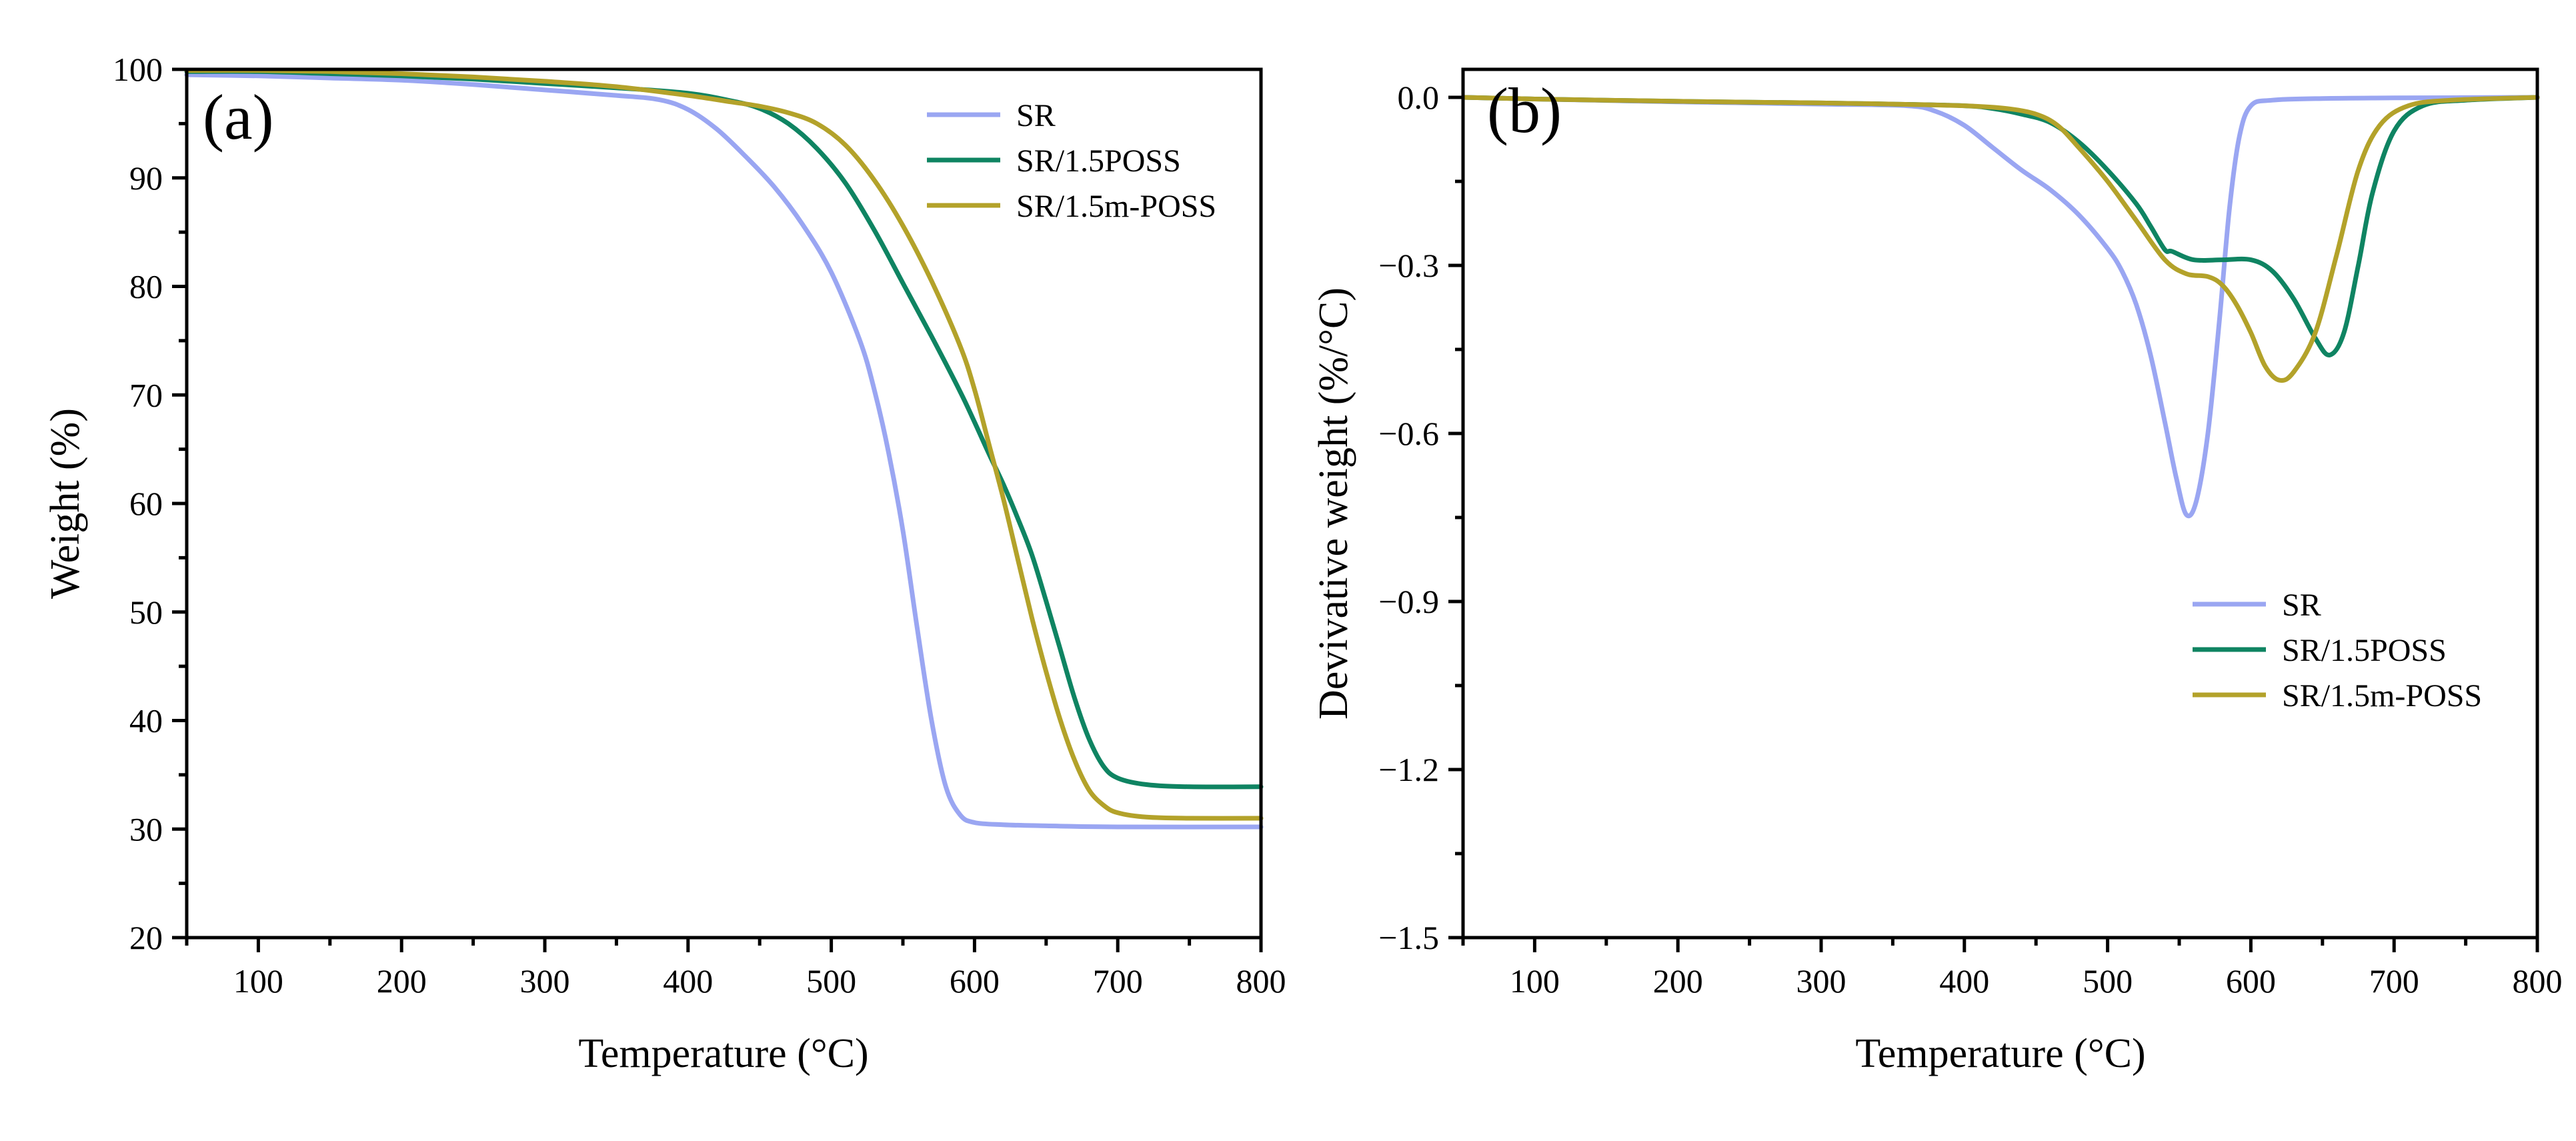  I want to click on panel-b-y-tick-label: −1.5, so click(1408, 937).